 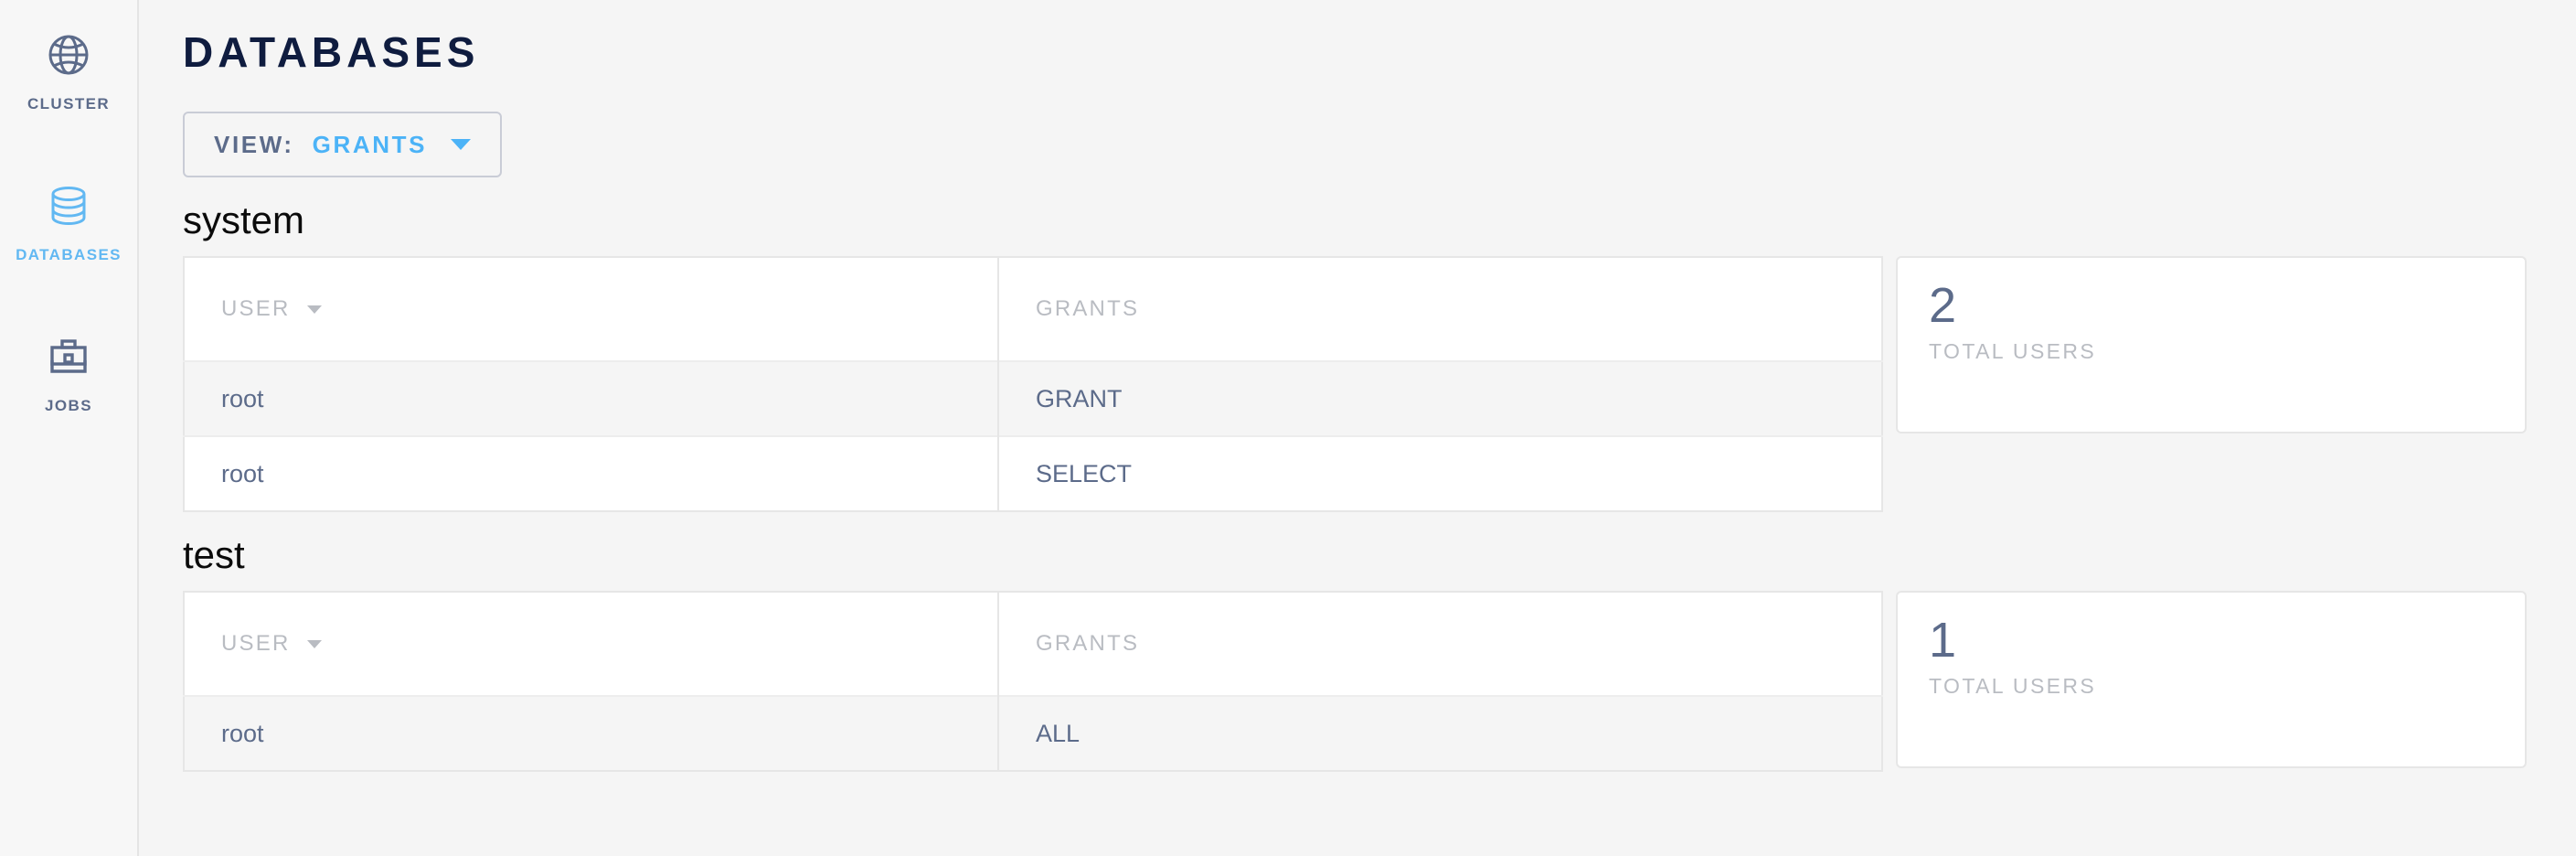 I want to click on sidebar-item-label-jobs: JOBS, so click(x=68, y=405).